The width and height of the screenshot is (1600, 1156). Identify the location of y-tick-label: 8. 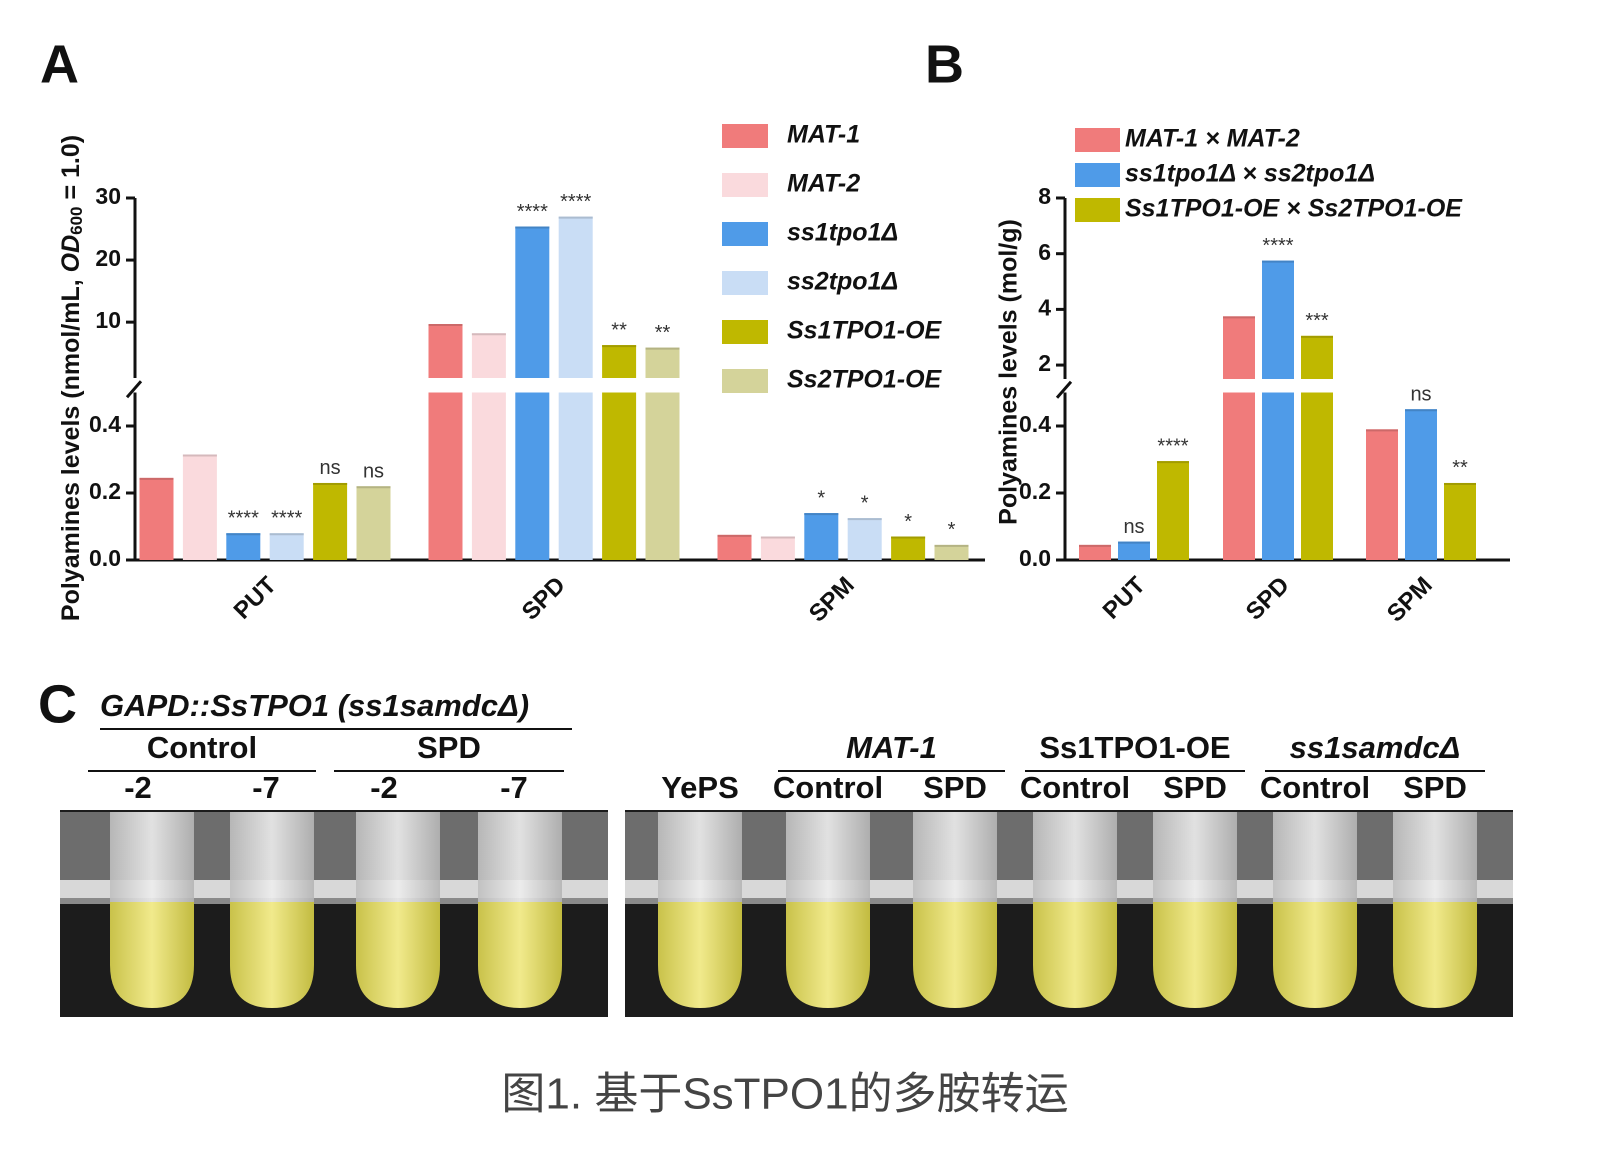
(1044, 196).